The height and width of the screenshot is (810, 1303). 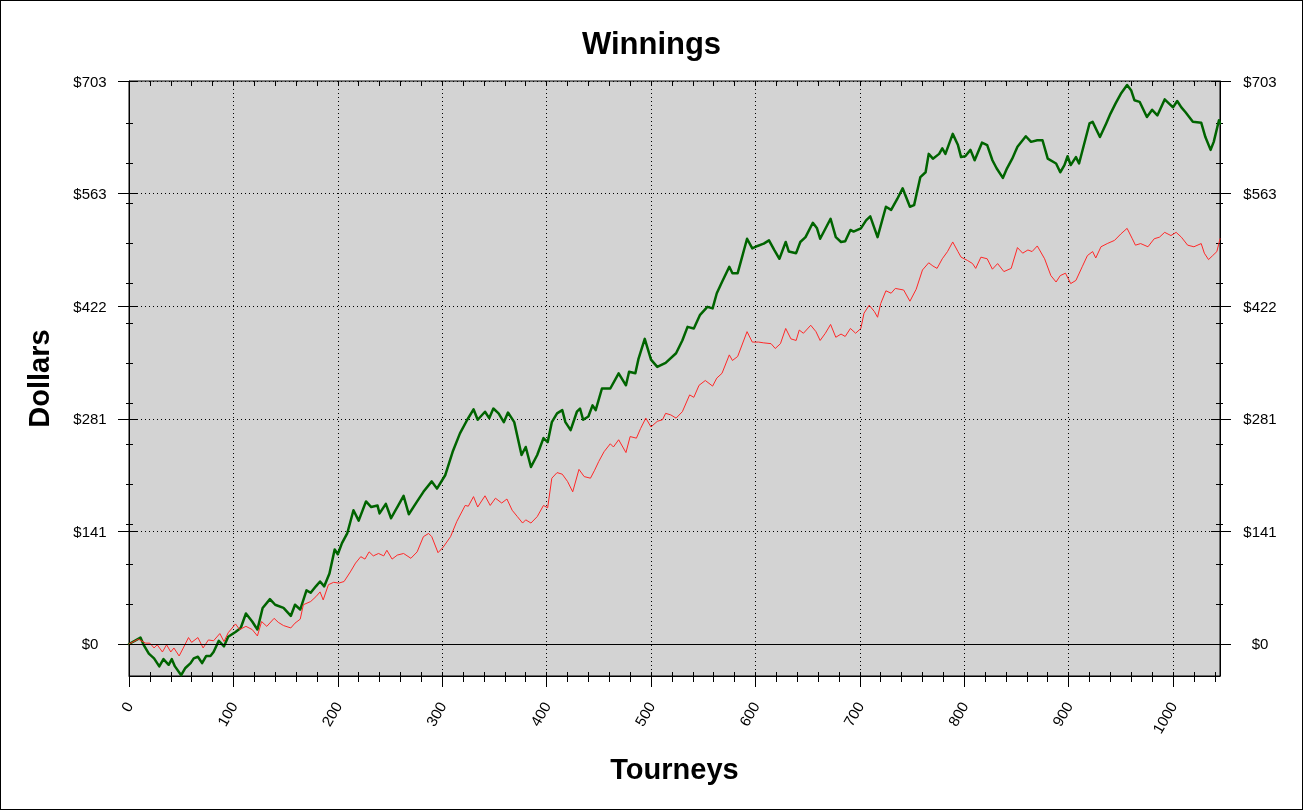 What do you see at coordinates (749, 713) in the screenshot?
I see `x-tick-label: 600` at bounding box center [749, 713].